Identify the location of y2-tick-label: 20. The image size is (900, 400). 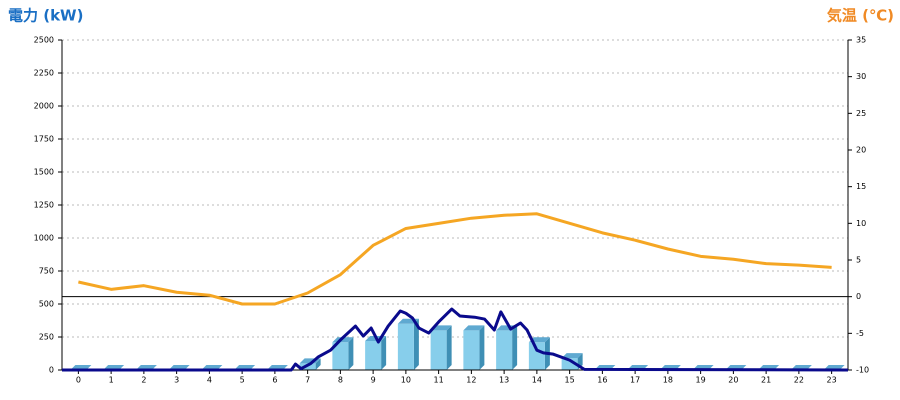
(861, 150).